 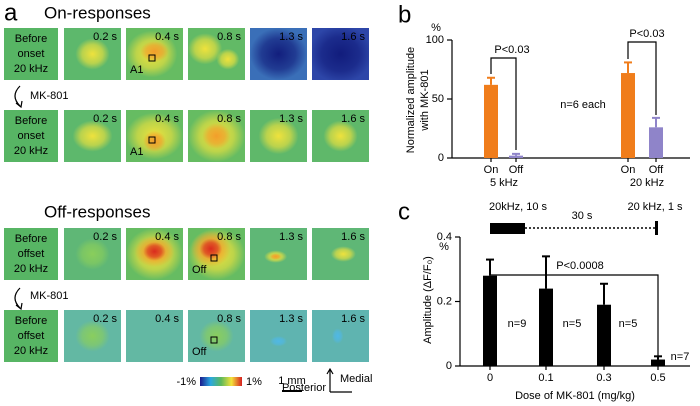 What do you see at coordinates (507, 228) in the screenshot?
I see `stimulus-long` at bounding box center [507, 228].